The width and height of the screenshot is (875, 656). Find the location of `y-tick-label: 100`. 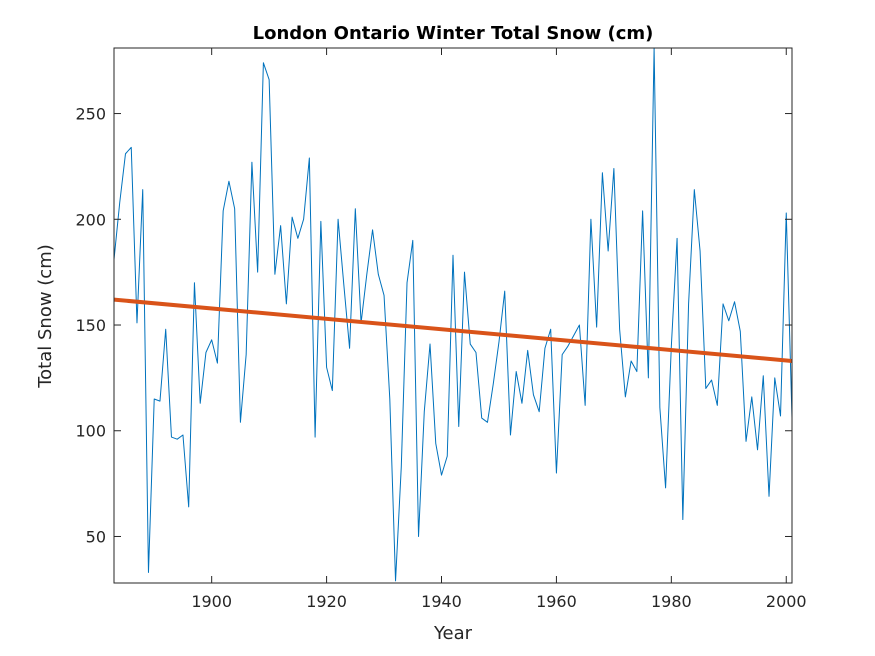

y-tick-label: 100 is located at coordinates (90, 431).